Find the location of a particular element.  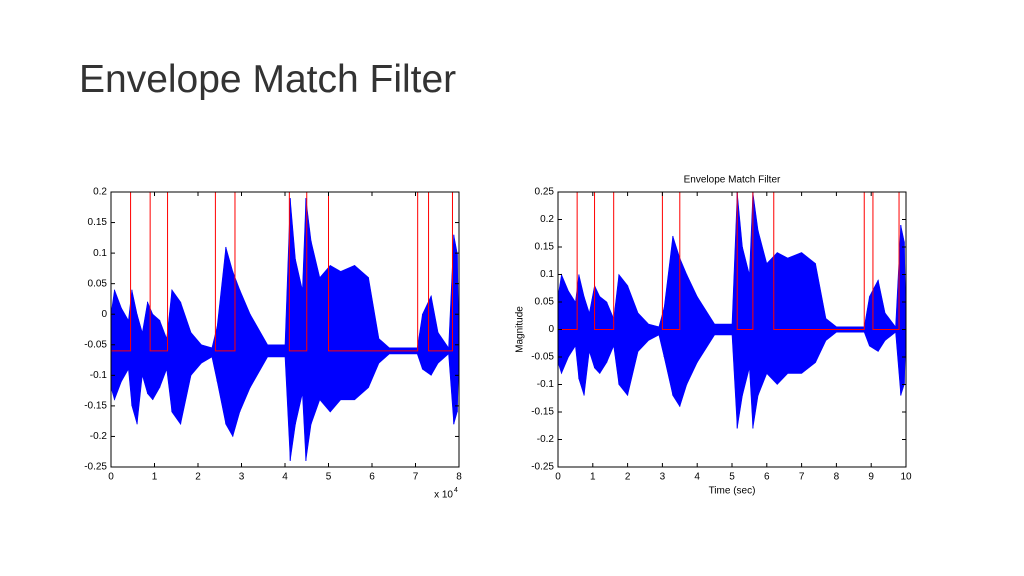

y-tick-label: 0.25 is located at coordinates (545, 192).